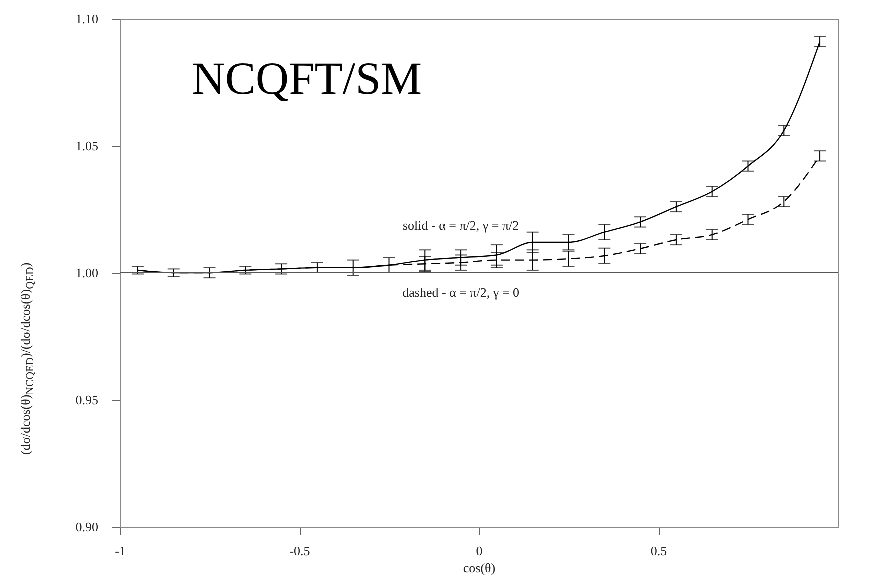 This screenshot has height=588, width=893. Describe the element at coordinates (87, 527) in the screenshot. I see `y-tick-label: 0.90` at that location.